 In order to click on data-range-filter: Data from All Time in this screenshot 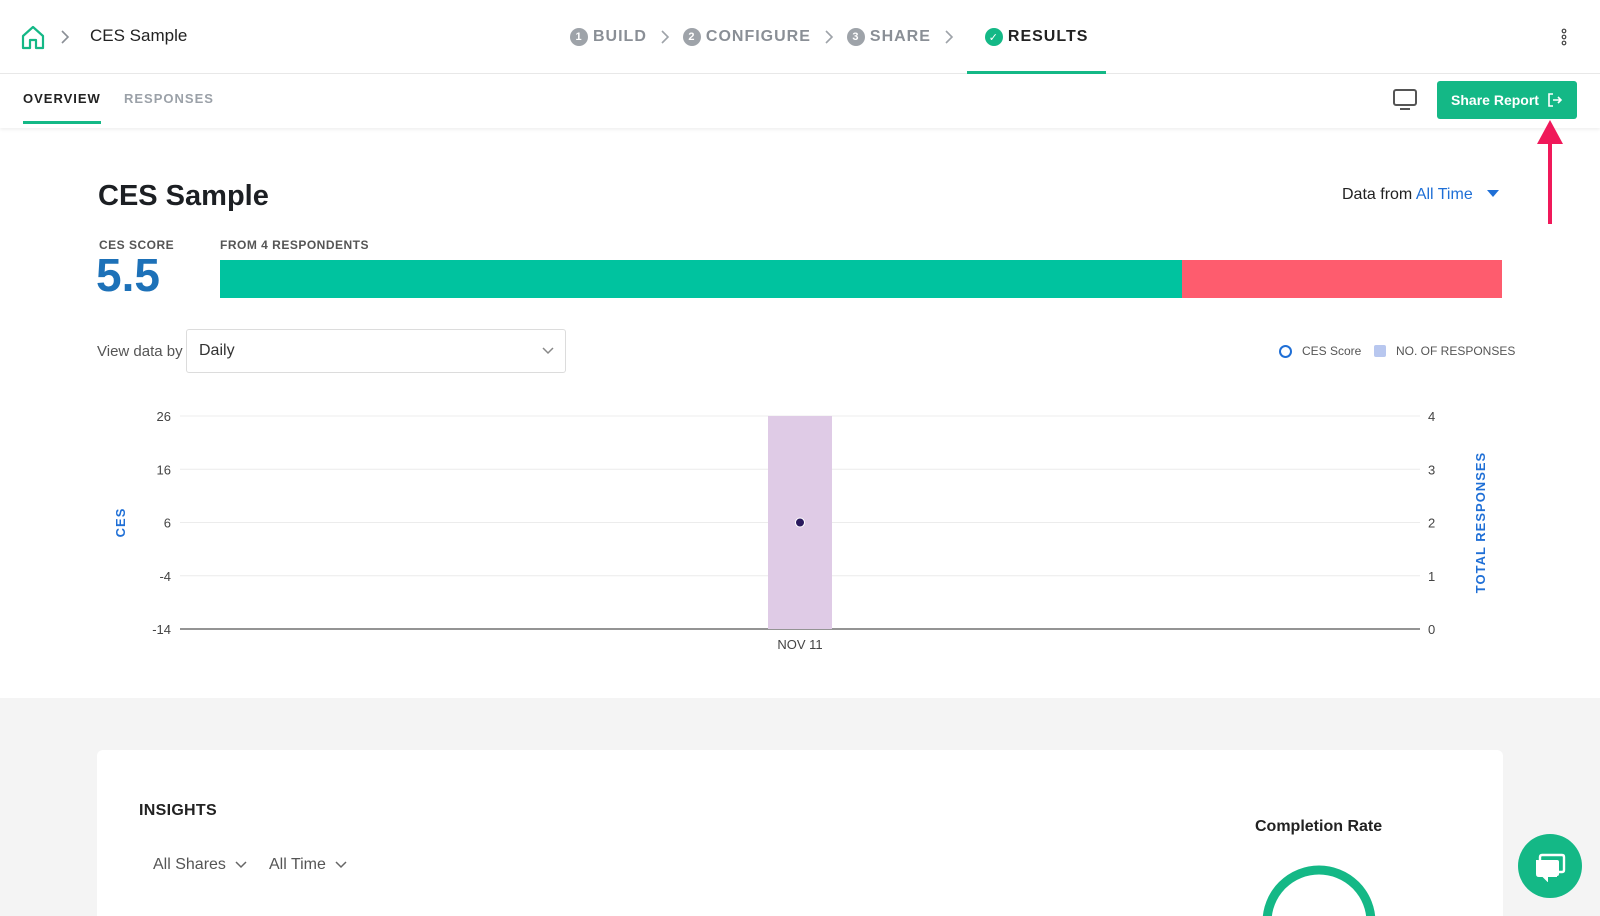, I will do `click(1421, 195)`.